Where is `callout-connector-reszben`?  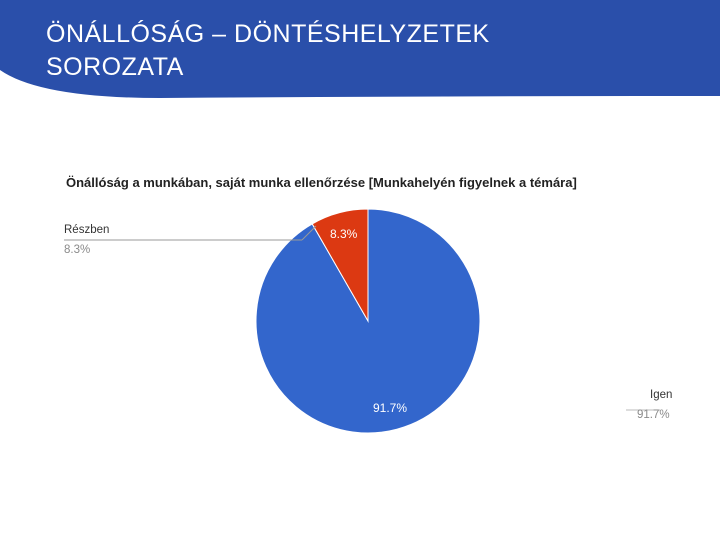
callout-connector-reszben is located at coordinates (309, 233).